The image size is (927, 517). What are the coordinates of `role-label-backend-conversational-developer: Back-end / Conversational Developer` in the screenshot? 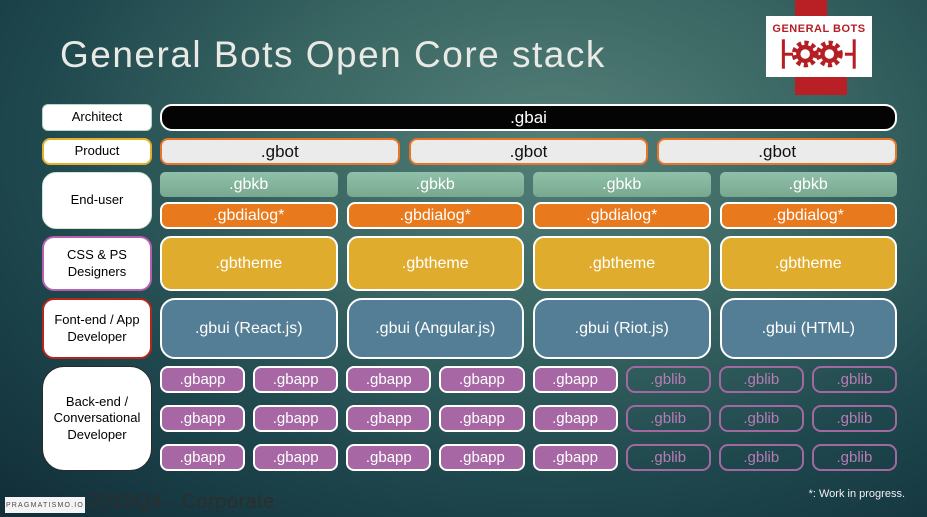 It's located at (97, 418).